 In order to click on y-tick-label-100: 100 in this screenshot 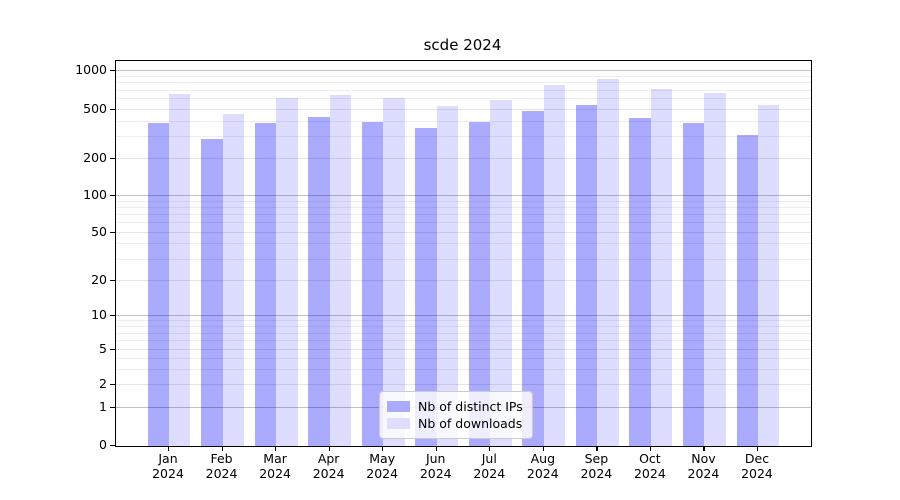, I will do `click(95, 195)`.